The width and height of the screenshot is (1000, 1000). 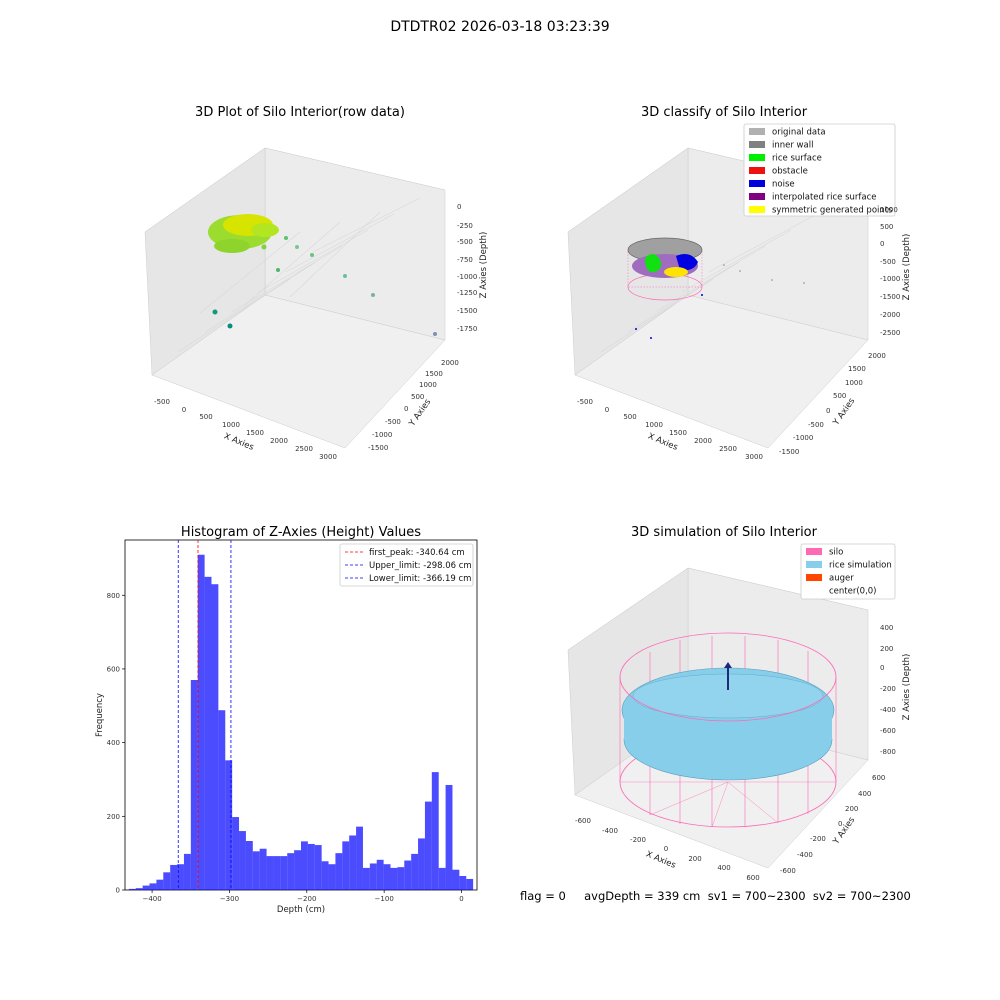 I want to click on classify-xtick: -500, so click(x=585, y=402).